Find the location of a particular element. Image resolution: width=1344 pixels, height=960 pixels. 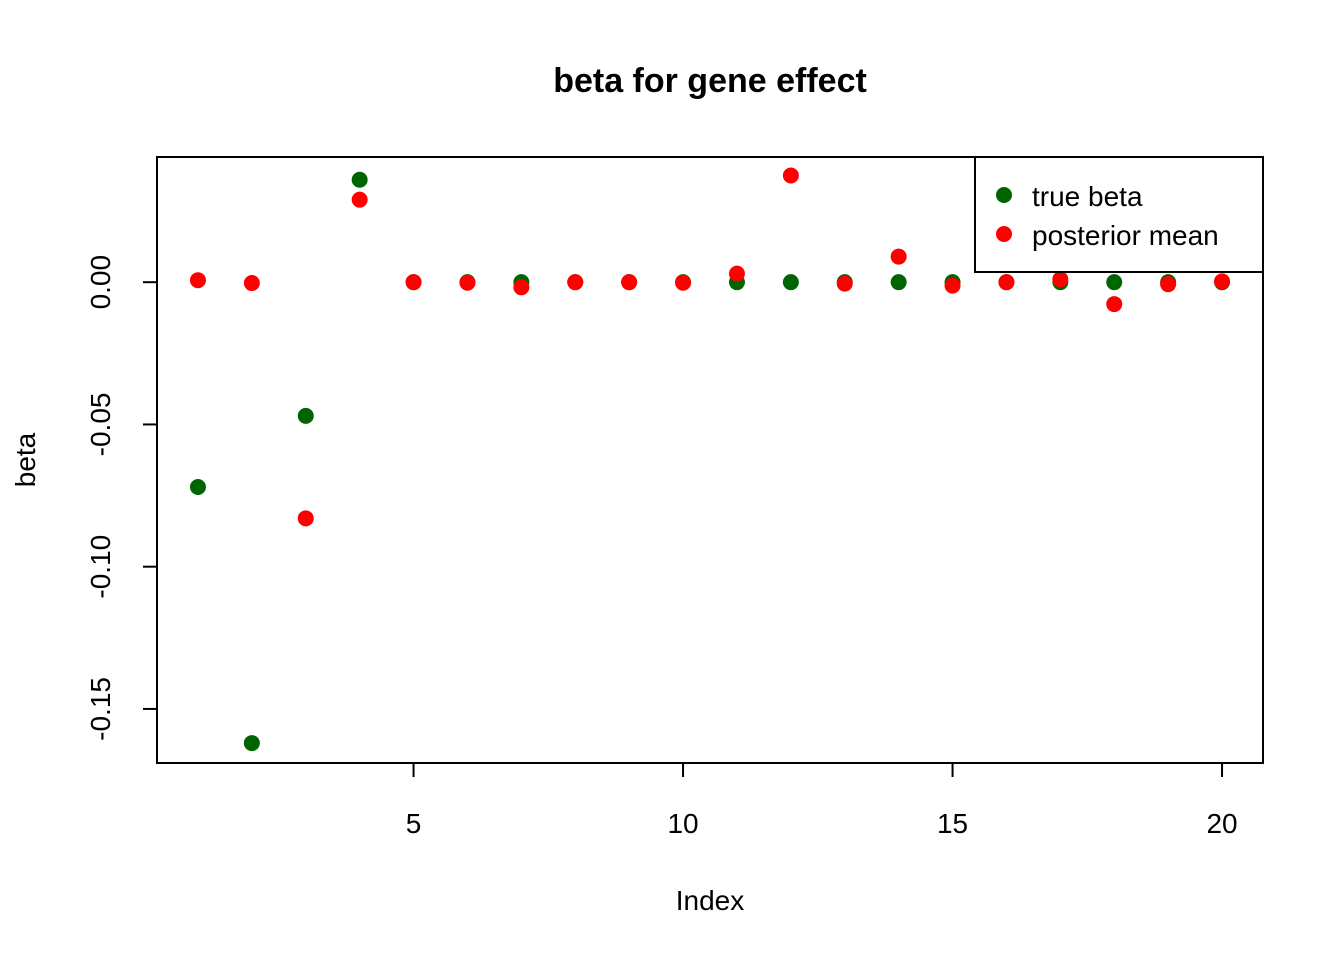

legend: true beta posterior mean is located at coordinates (1119, 214).